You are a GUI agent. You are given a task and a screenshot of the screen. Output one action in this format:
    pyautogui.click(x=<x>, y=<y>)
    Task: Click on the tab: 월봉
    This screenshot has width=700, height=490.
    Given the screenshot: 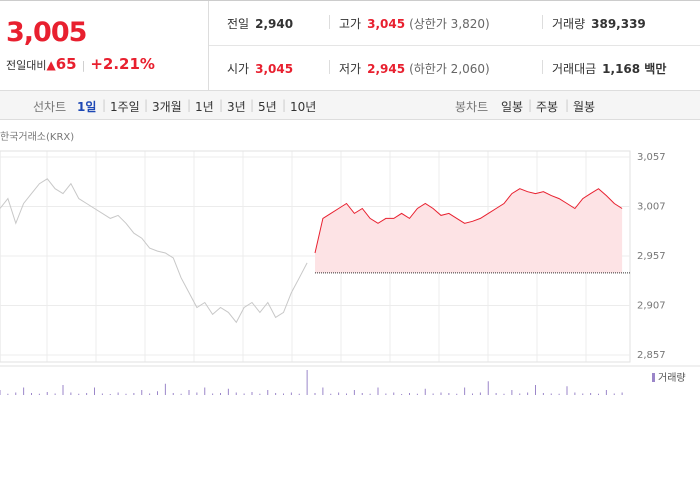 What is the action you would take?
    pyautogui.click(x=584, y=107)
    